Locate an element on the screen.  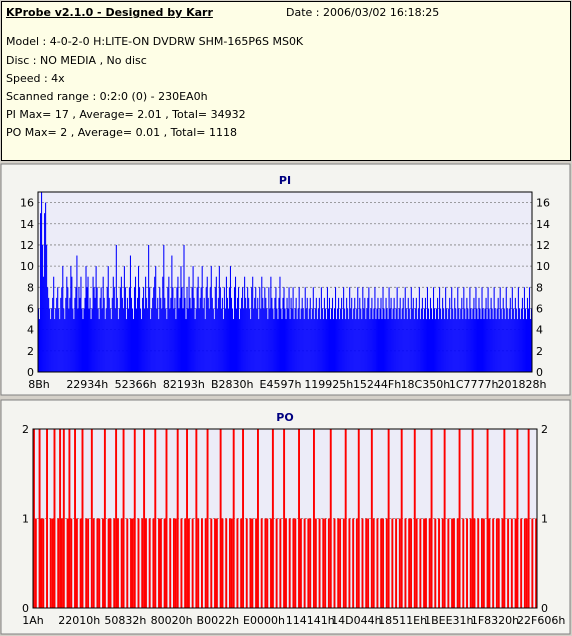
speed-line: Speed : 4x is located at coordinates (35, 78).